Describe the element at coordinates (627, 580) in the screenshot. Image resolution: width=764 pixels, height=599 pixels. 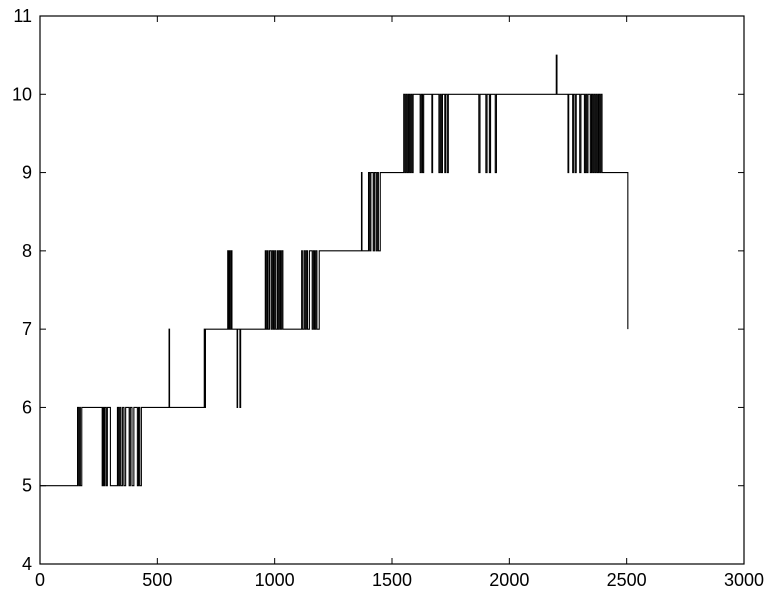
I see `x-tick-label: 2500` at that location.